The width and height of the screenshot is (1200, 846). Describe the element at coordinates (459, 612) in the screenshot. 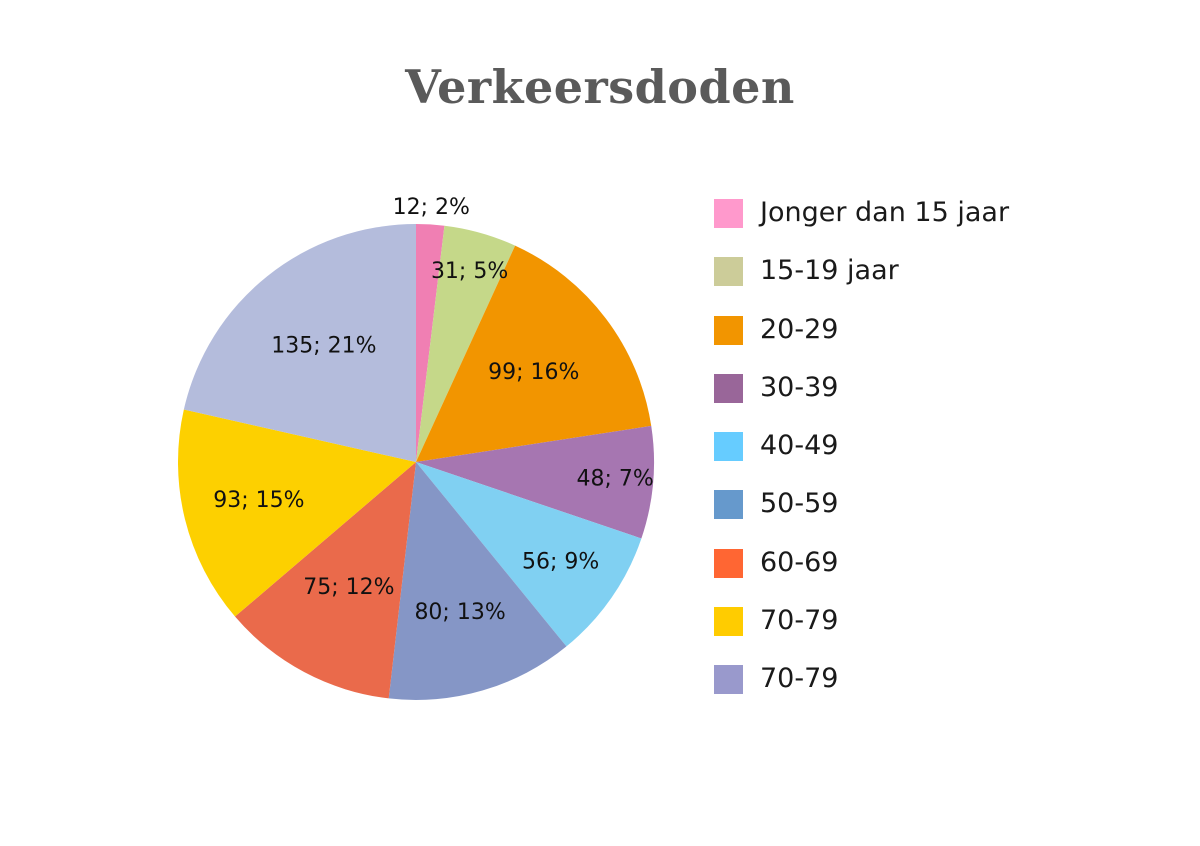

I see `slice-data-label: 80; 13%` at that location.